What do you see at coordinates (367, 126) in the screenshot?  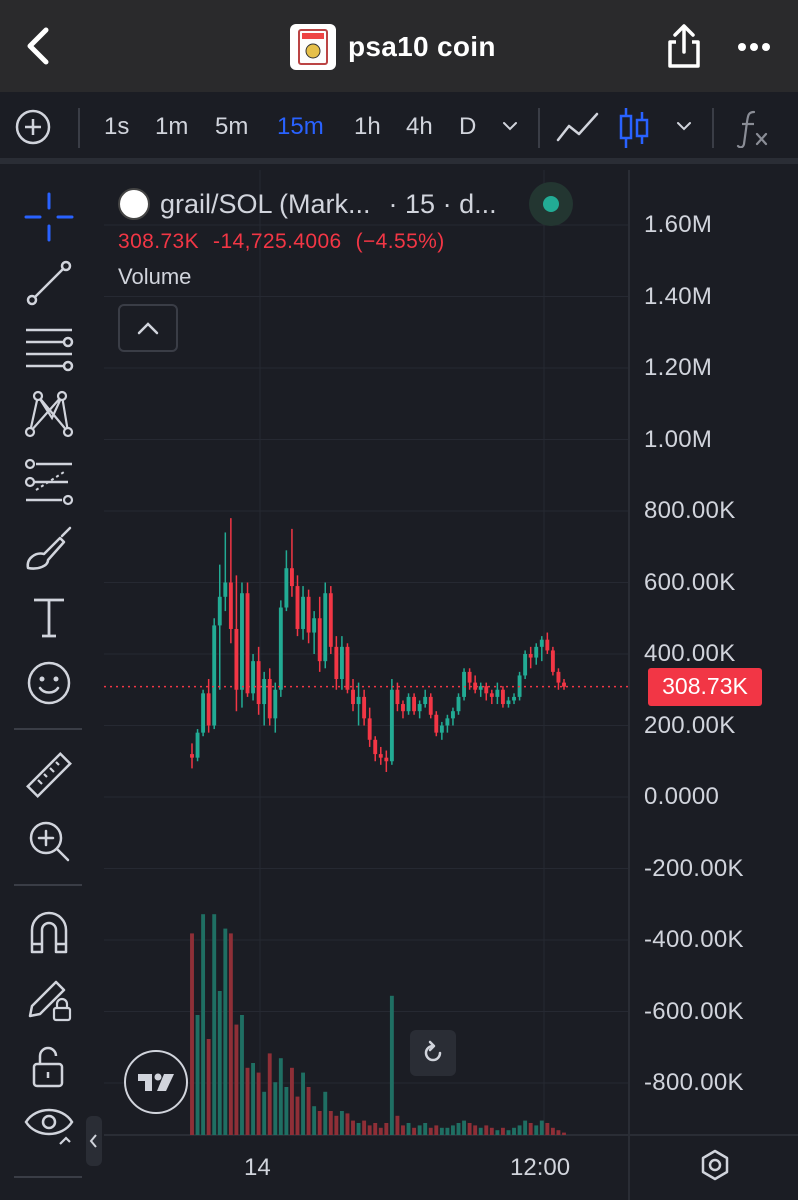 I see `interval-1h: 1h` at bounding box center [367, 126].